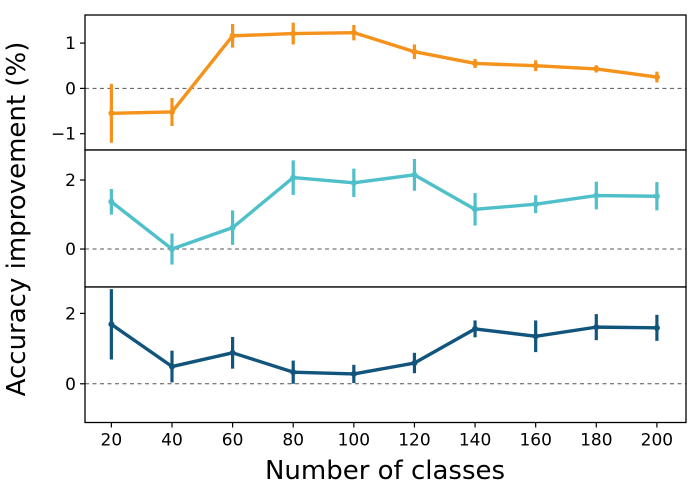 The height and width of the screenshot is (500, 700). I want to click on y-tick-label: 1, so click(70, 44).